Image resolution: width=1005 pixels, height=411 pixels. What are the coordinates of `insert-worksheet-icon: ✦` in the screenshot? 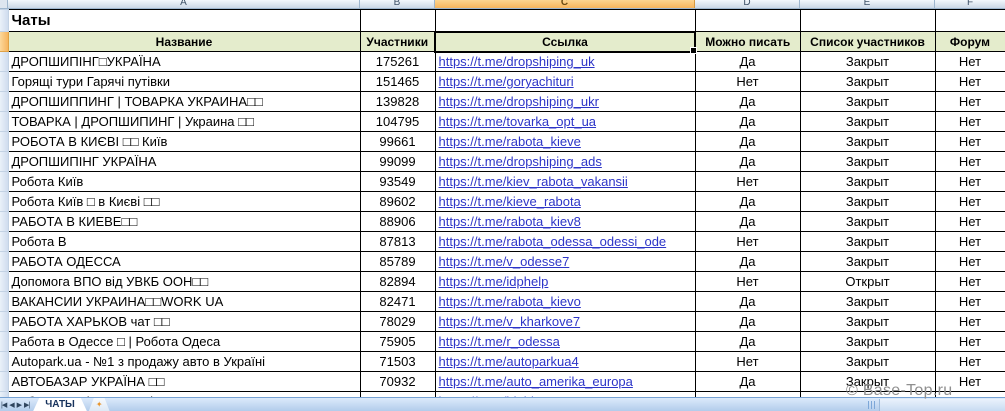 It's located at (99, 404).